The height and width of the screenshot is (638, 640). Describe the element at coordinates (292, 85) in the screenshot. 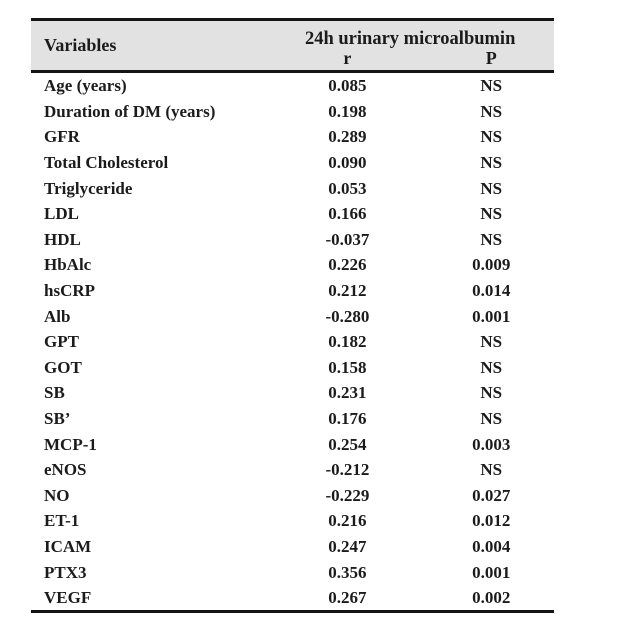

I see `table-row: Age (years) 0.085 NS` at that location.